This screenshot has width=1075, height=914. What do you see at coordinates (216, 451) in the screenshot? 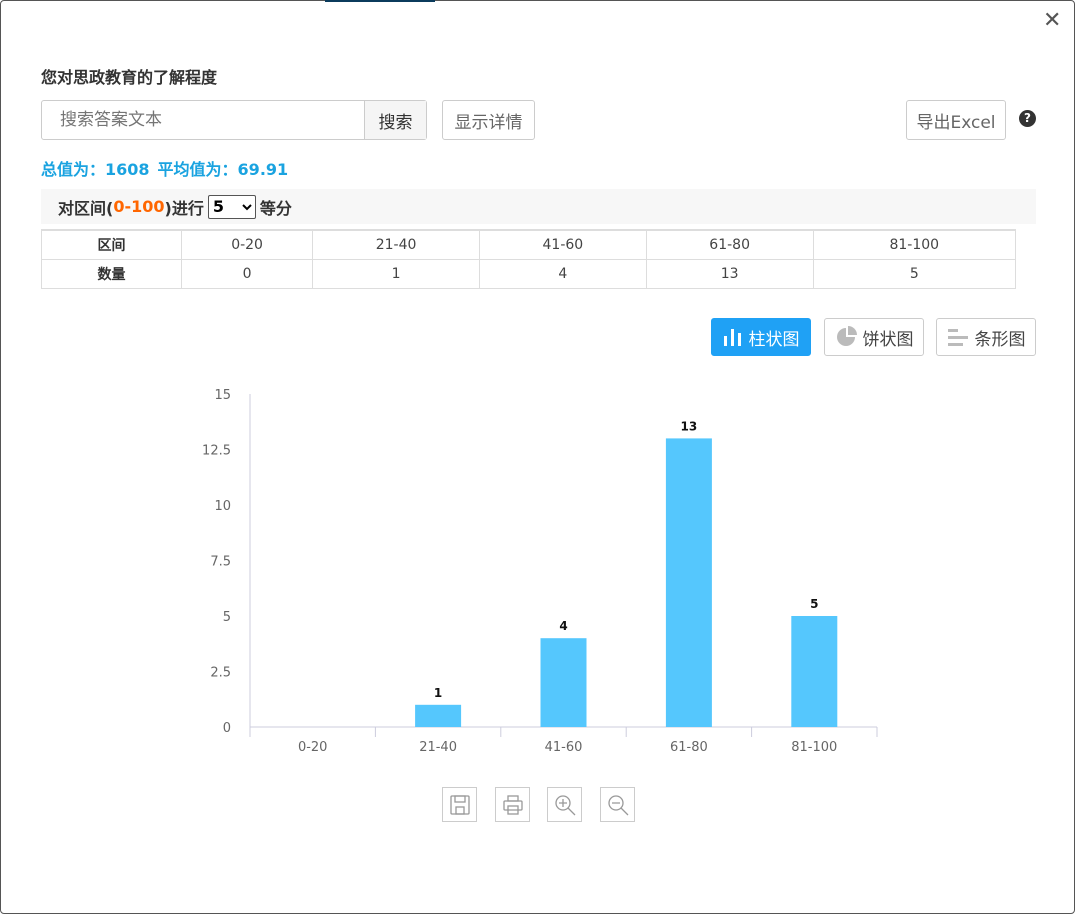
I see `y-tick-label: 12.5` at bounding box center [216, 451].